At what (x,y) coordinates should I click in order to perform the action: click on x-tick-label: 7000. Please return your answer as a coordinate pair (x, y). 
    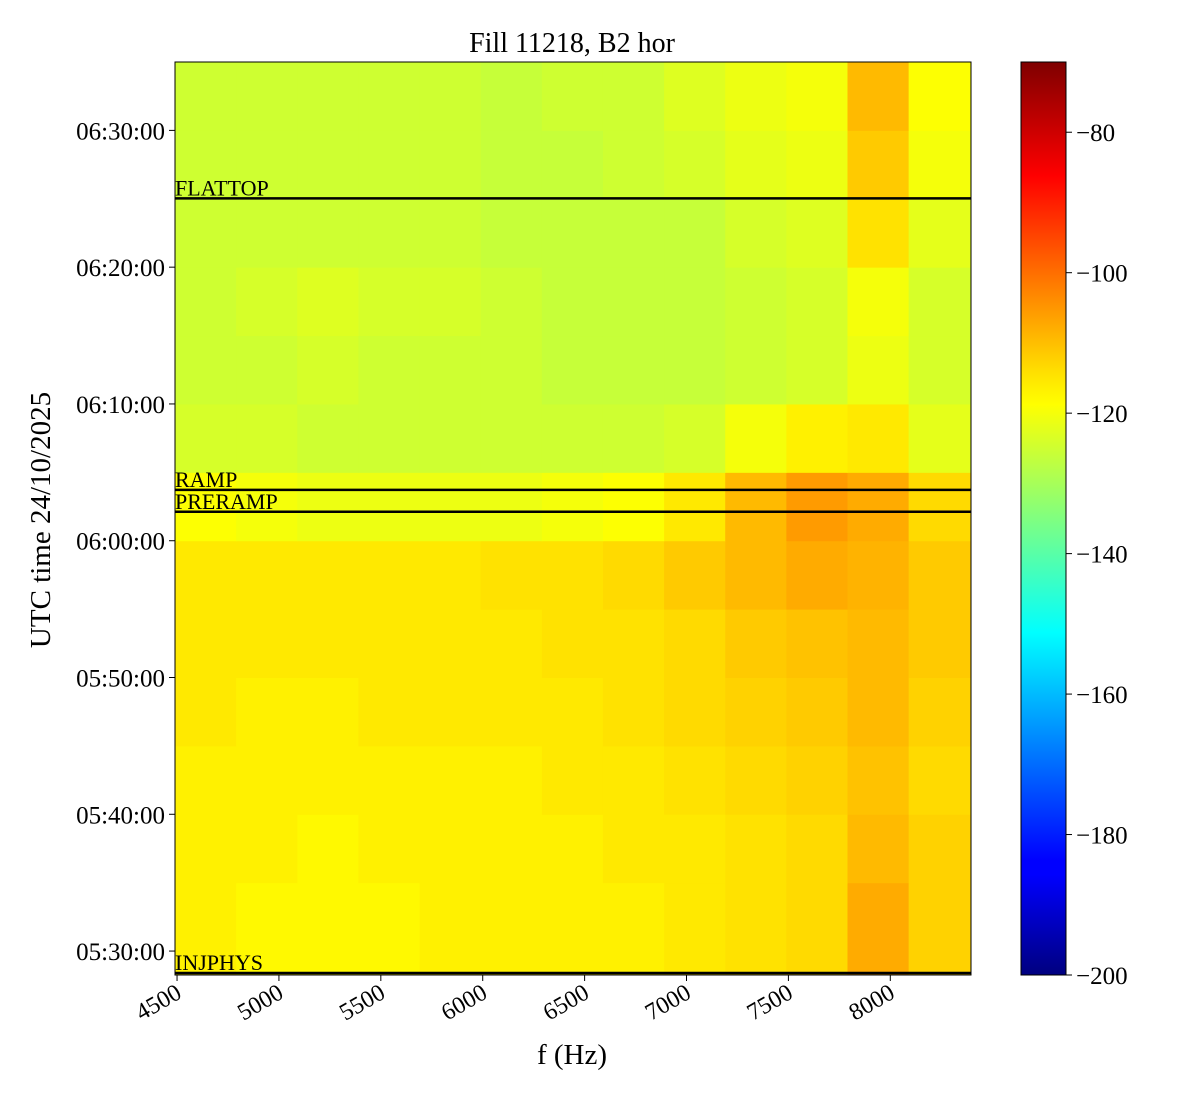
    Looking at the image, I should click on (668, 1003).